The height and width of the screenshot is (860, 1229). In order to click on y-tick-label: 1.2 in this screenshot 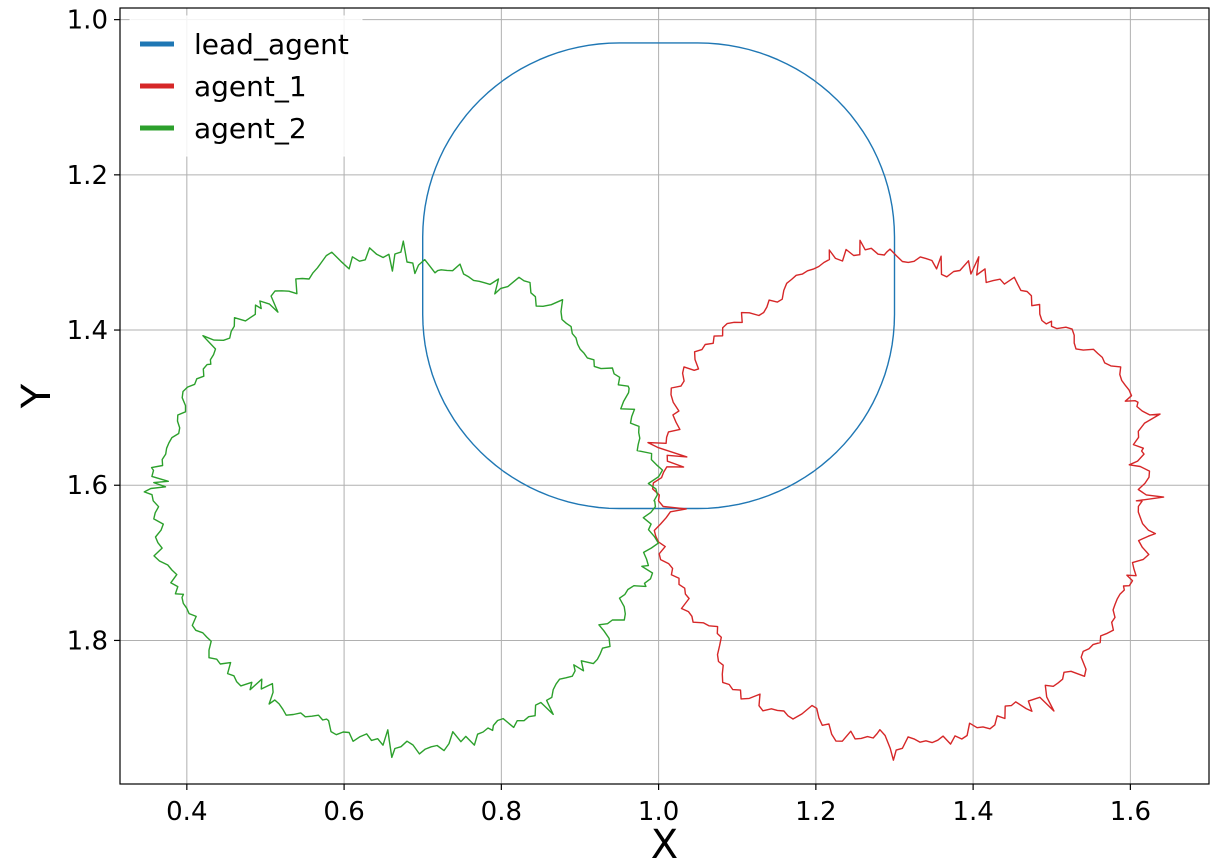, I will do `click(87, 176)`.